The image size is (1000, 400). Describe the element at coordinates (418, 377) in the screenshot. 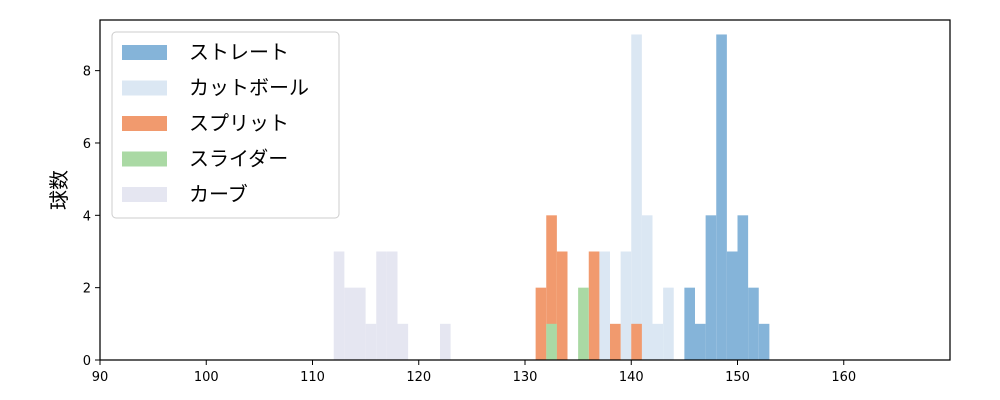

I see `x-tick-label-3: 120` at that location.